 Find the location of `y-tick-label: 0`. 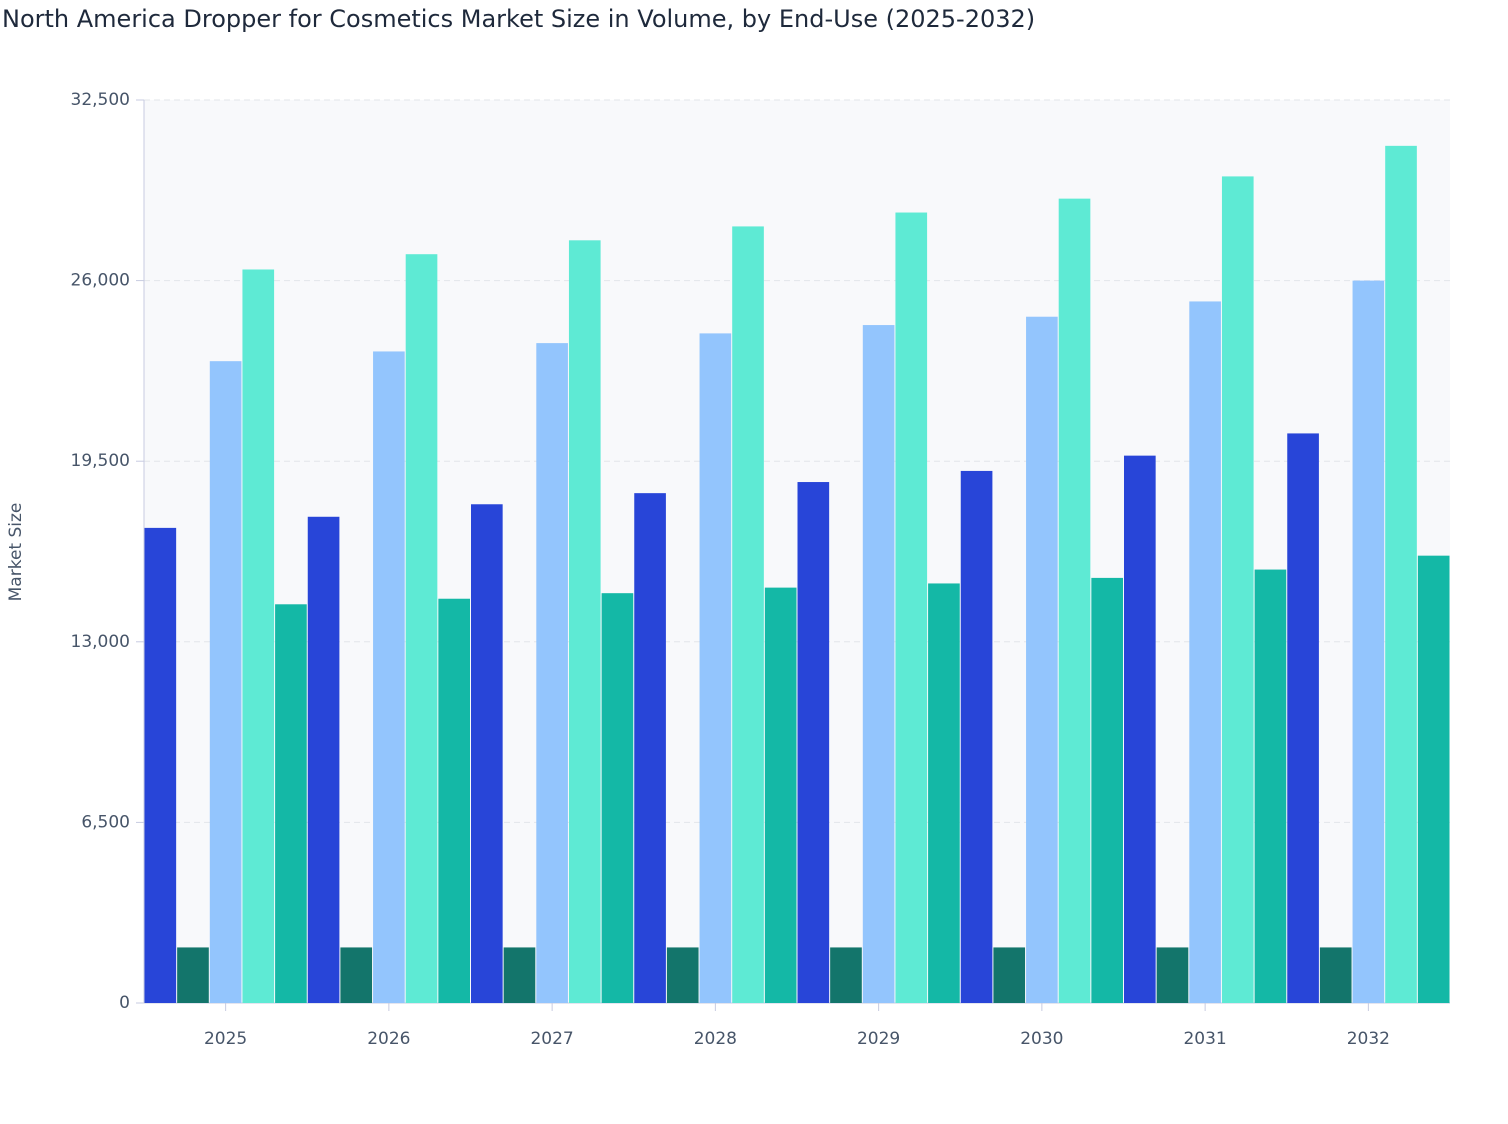

y-tick-label: 0 is located at coordinates (124, 1003).